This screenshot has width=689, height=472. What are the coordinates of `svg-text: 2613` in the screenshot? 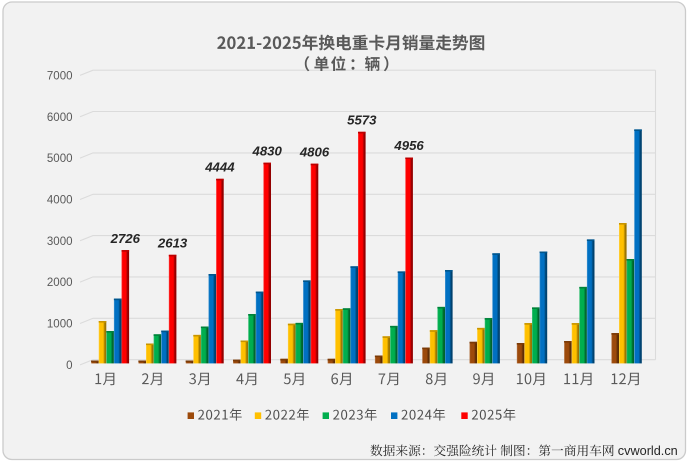 It's located at (172, 243).